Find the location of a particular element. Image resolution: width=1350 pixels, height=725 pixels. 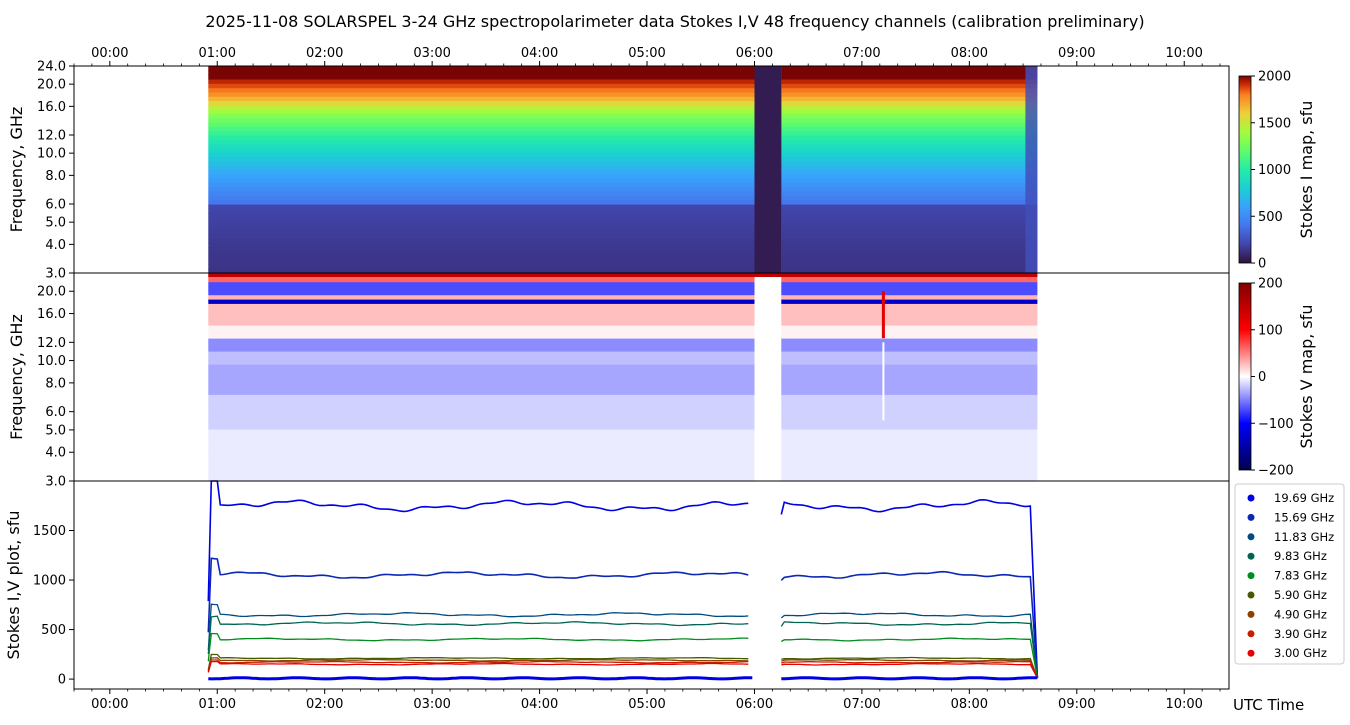

stokes-i-ytick-label: 24.0 is located at coordinates (51, 67).